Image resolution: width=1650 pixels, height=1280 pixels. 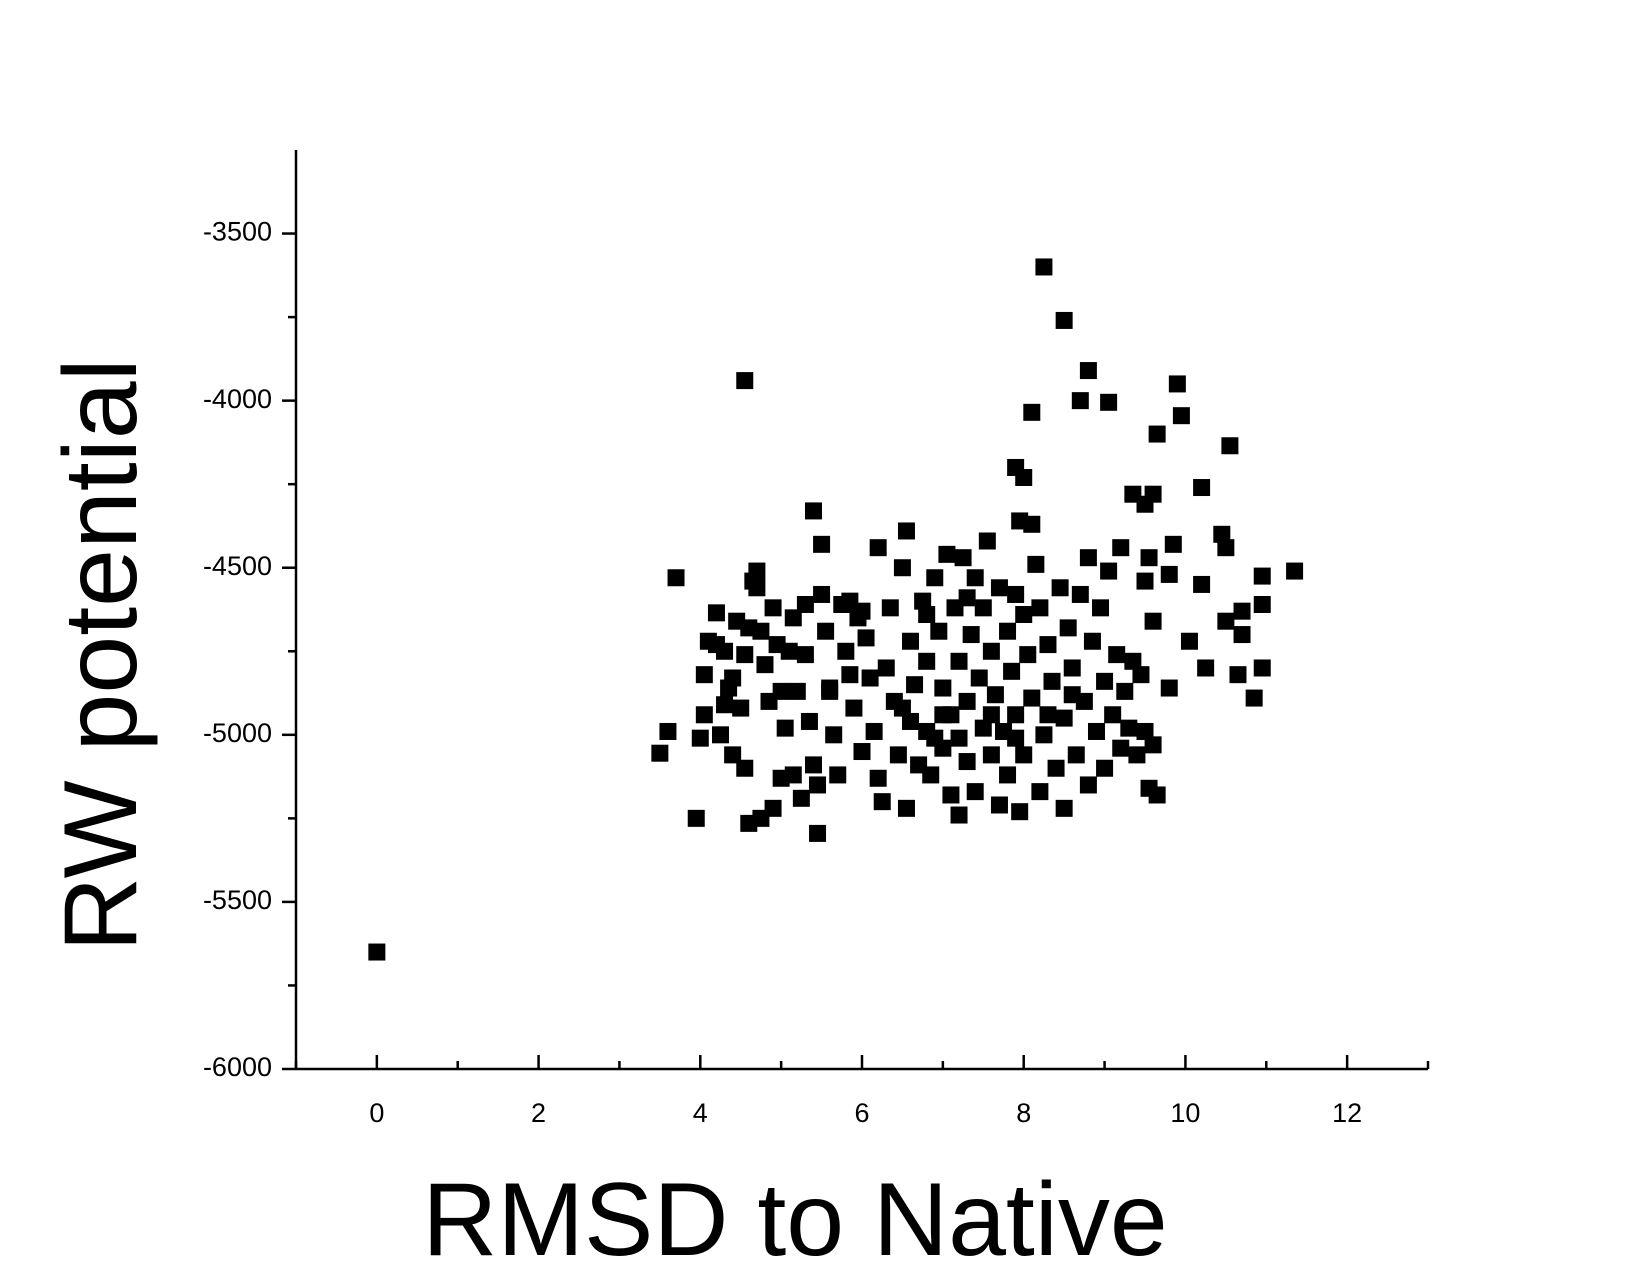 What do you see at coordinates (538, 1113) in the screenshot?
I see `x-tick-label: 2` at bounding box center [538, 1113].